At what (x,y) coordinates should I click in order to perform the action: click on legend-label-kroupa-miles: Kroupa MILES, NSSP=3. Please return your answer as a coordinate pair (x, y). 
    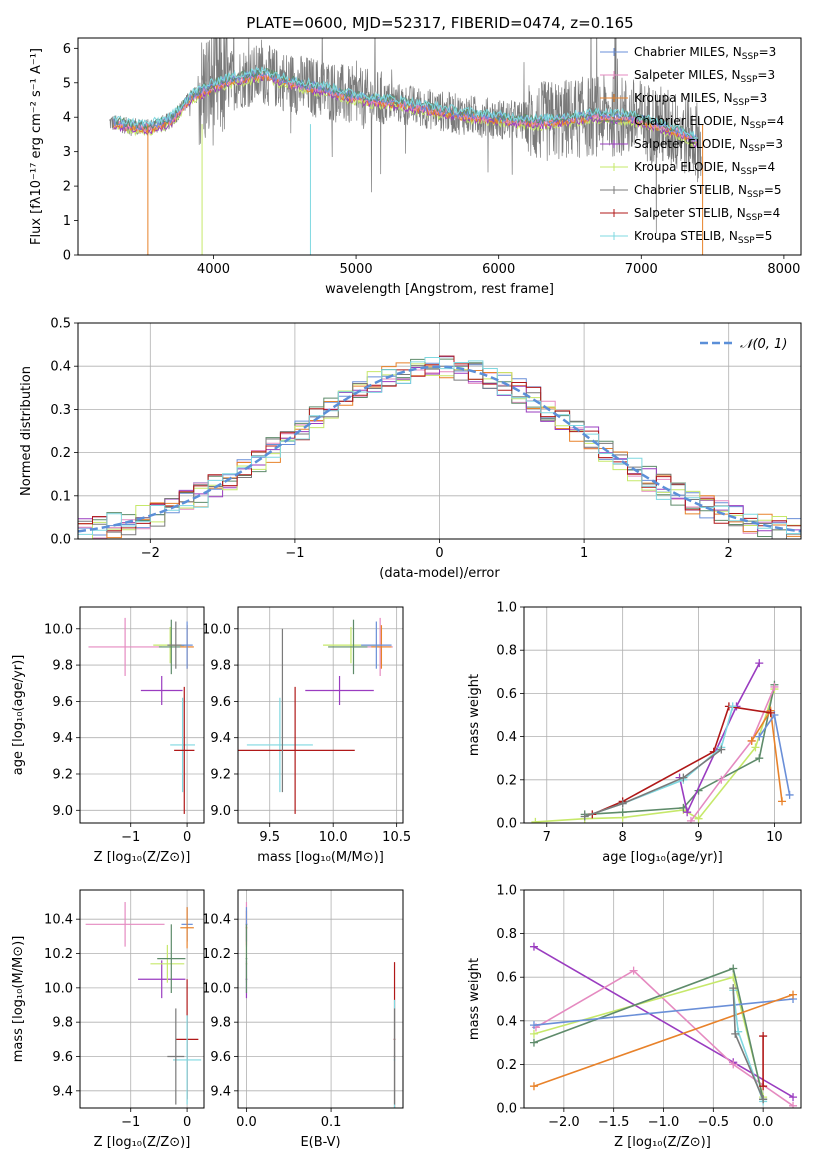
    Looking at the image, I should click on (700, 99).